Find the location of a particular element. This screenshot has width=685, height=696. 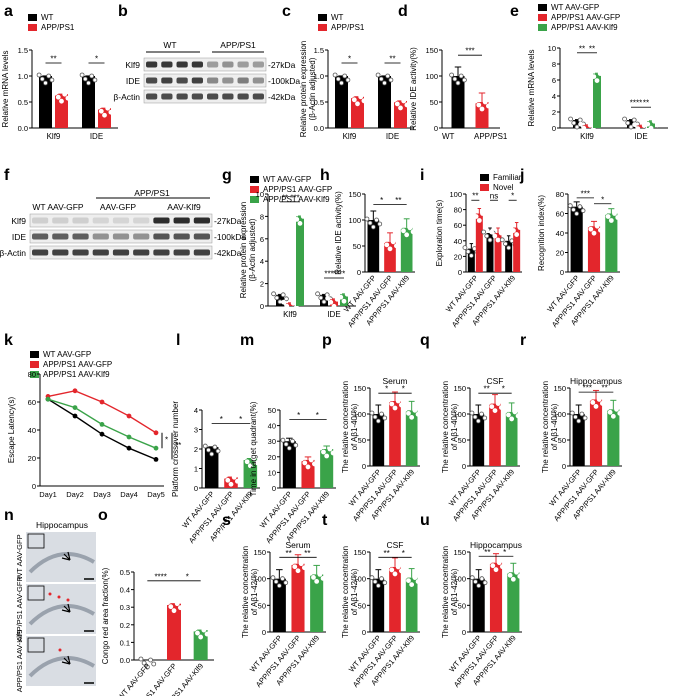

panel-label-m: m is located at coordinates (247, 340).